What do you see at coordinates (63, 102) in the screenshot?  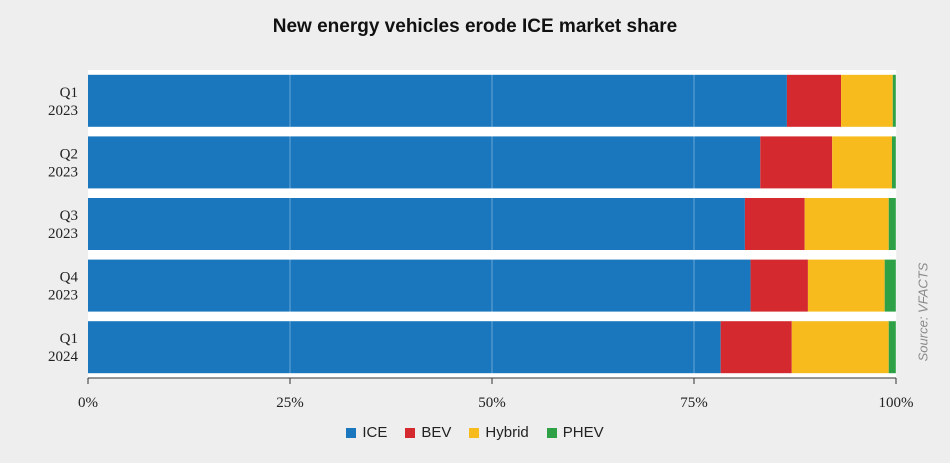 I see `y-tick-label: Q1 2023` at bounding box center [63, 102].